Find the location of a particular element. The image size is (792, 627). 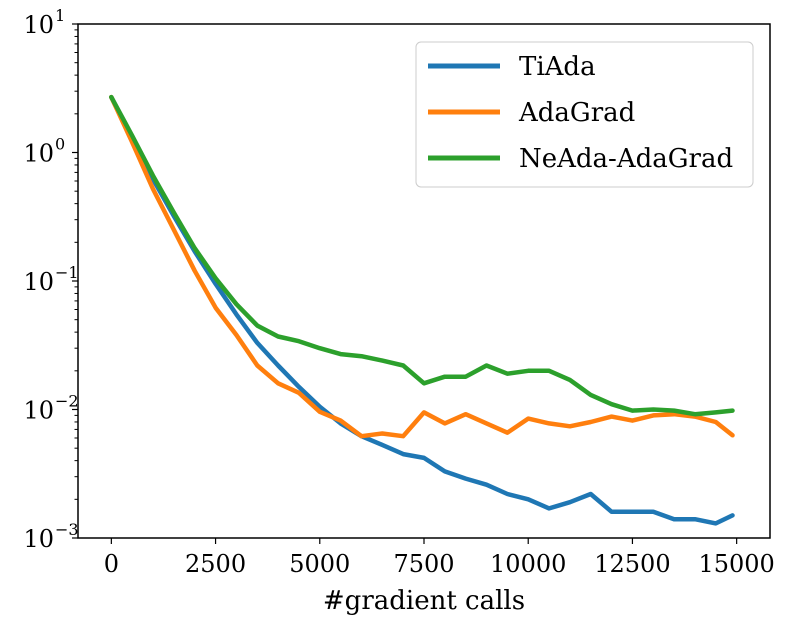

x-tick-label: 7500 is located at coordinates (423, 564).